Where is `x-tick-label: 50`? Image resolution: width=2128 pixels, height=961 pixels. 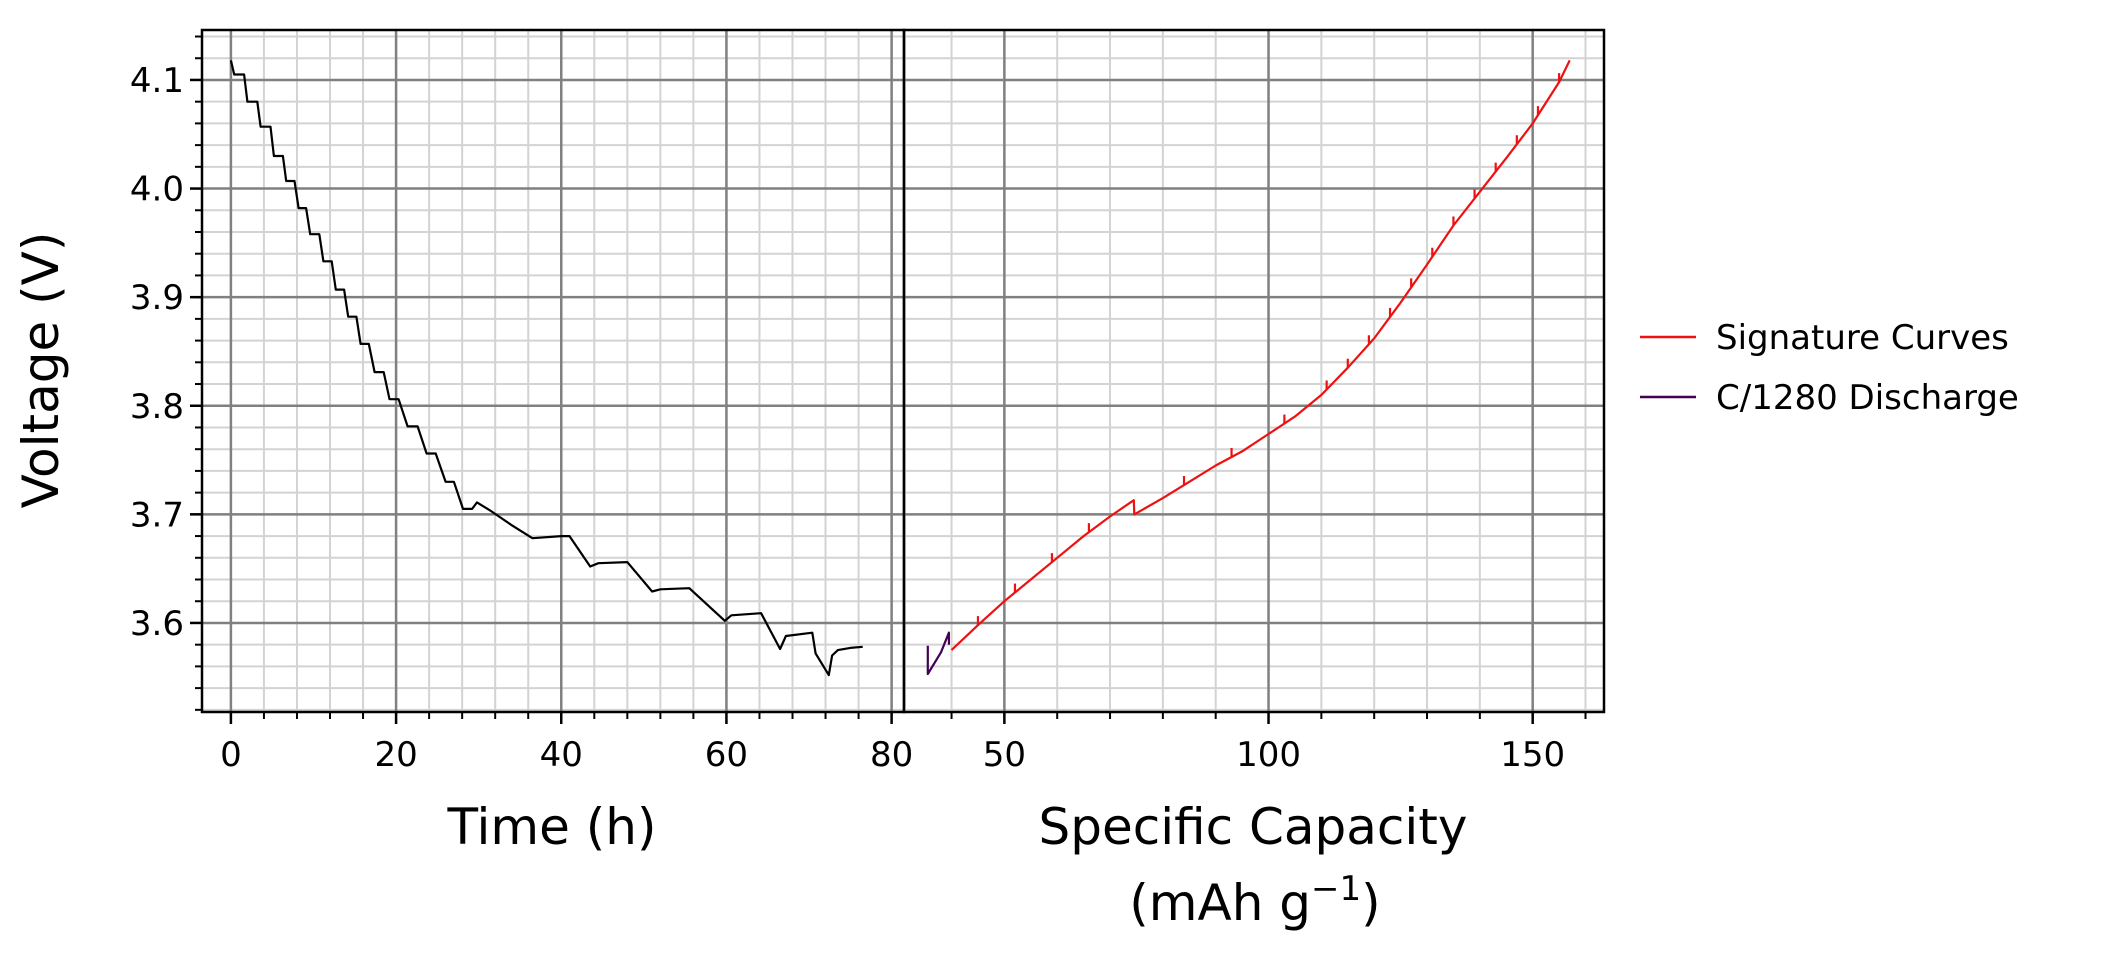 x-tick-label: 50 is located at coordinates (1004, 755).